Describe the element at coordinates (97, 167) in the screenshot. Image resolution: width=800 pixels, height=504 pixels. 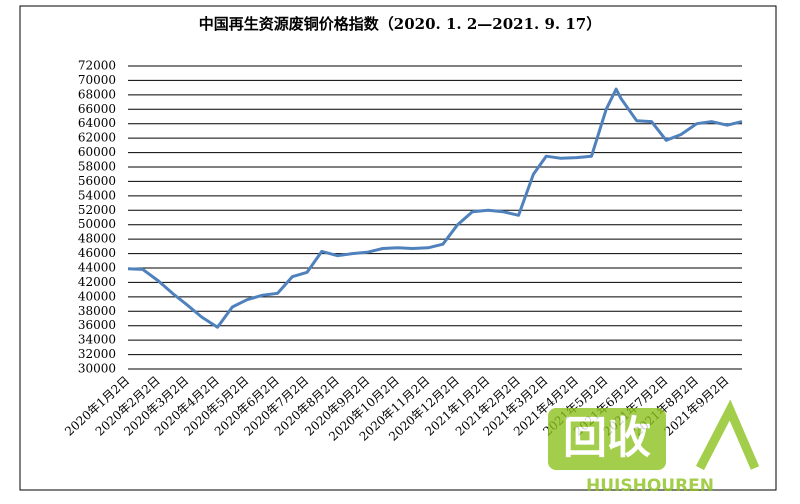
I see `y-tick-label: 58000` at that location.